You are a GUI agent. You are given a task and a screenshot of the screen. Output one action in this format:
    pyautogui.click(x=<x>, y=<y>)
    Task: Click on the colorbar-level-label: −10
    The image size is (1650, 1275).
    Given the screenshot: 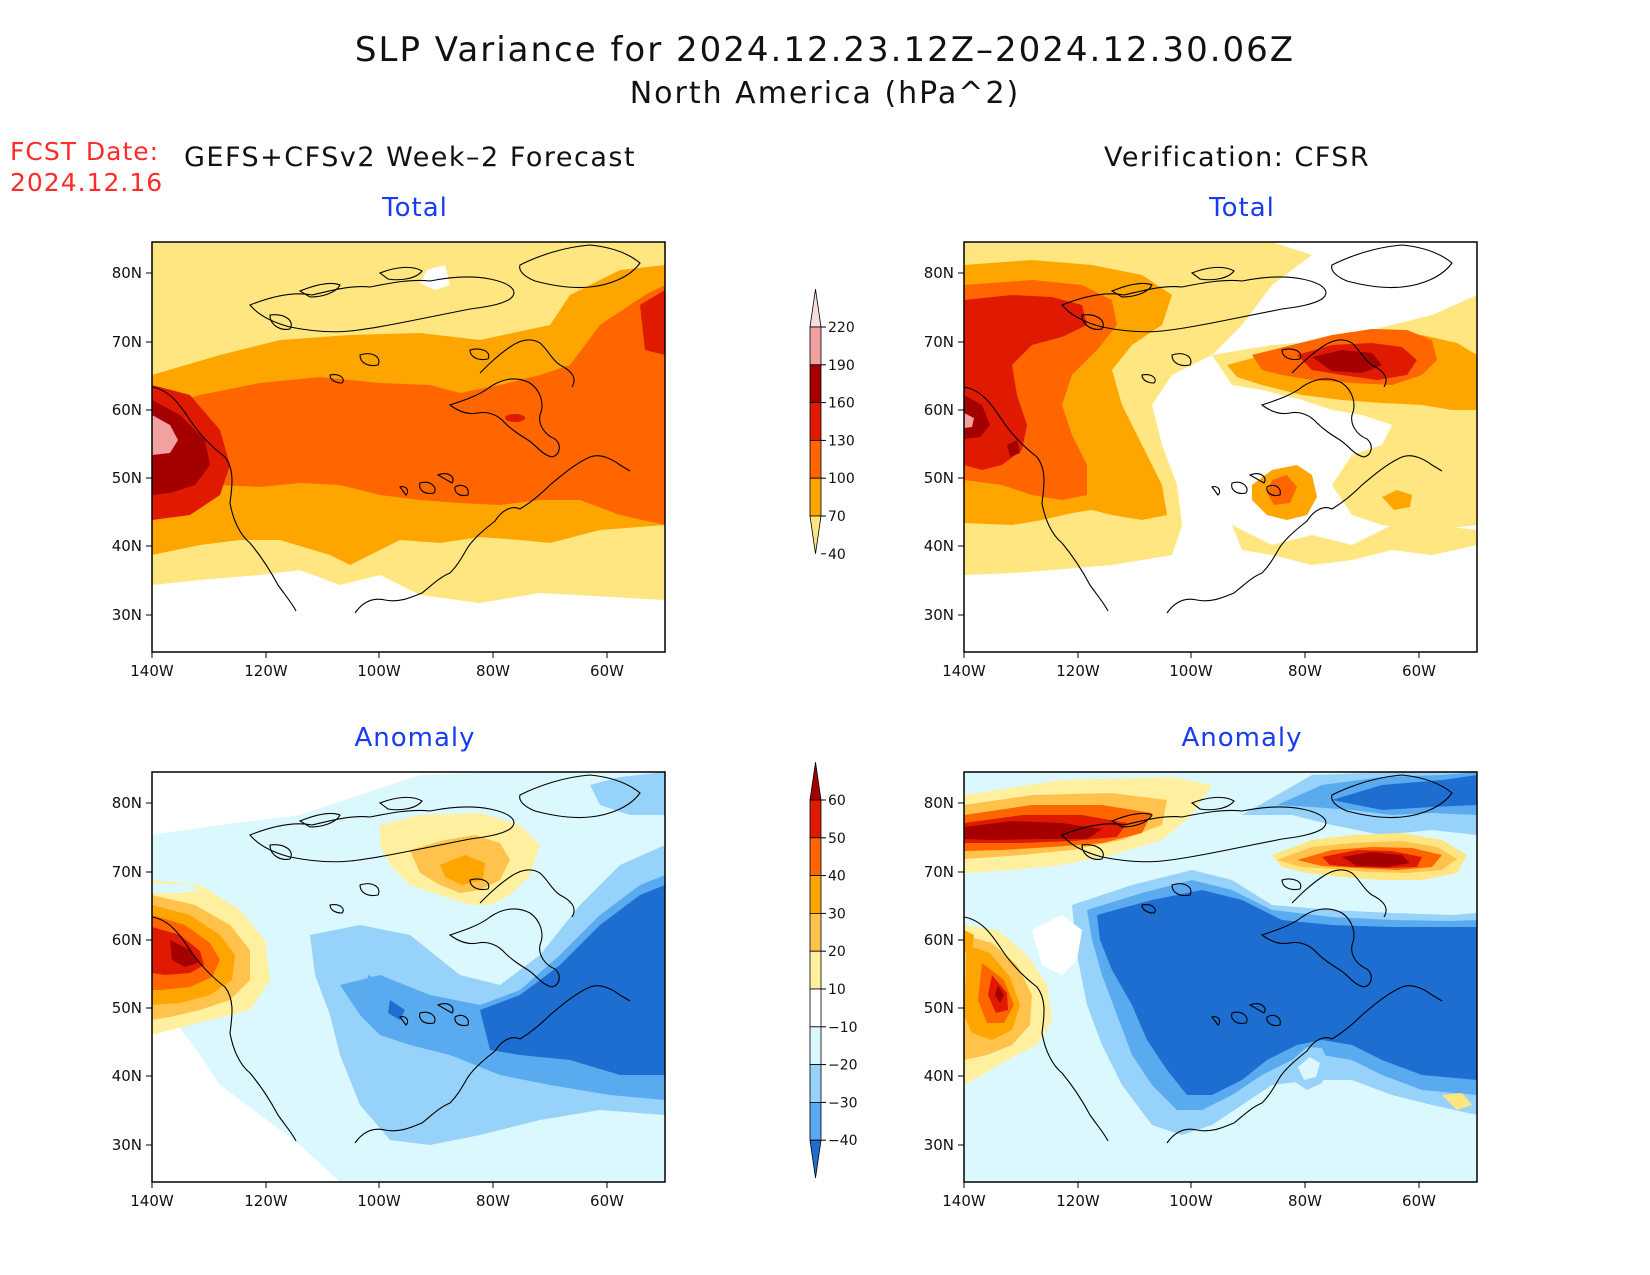 What is the action you would take?
    pyautogui.click(x=843, y=1028)
    